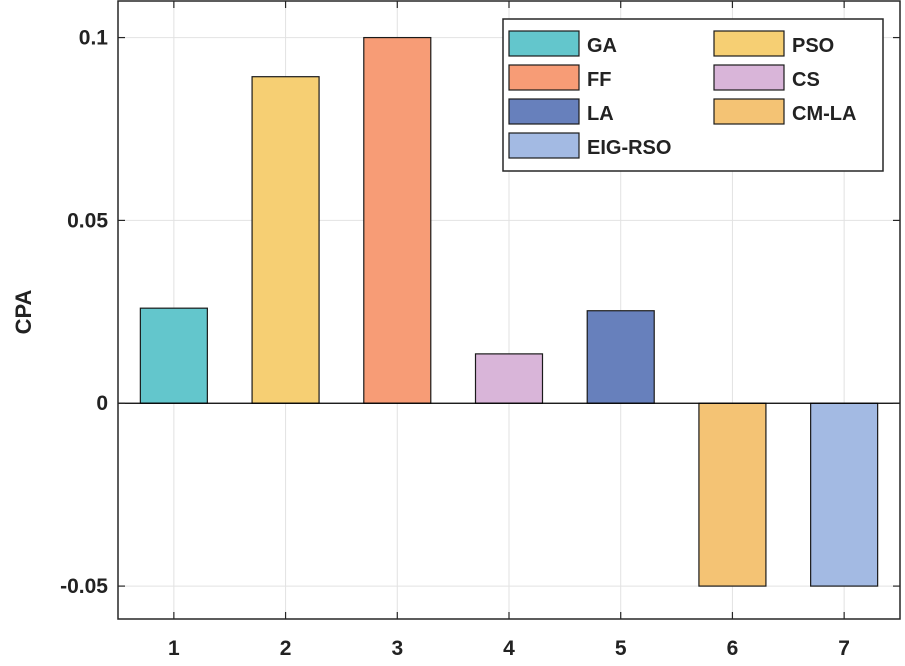  What do you see at coordinates (544, 111) in the screenshot?
I see `legend-swatch-la` at bounding box center [544, 111].